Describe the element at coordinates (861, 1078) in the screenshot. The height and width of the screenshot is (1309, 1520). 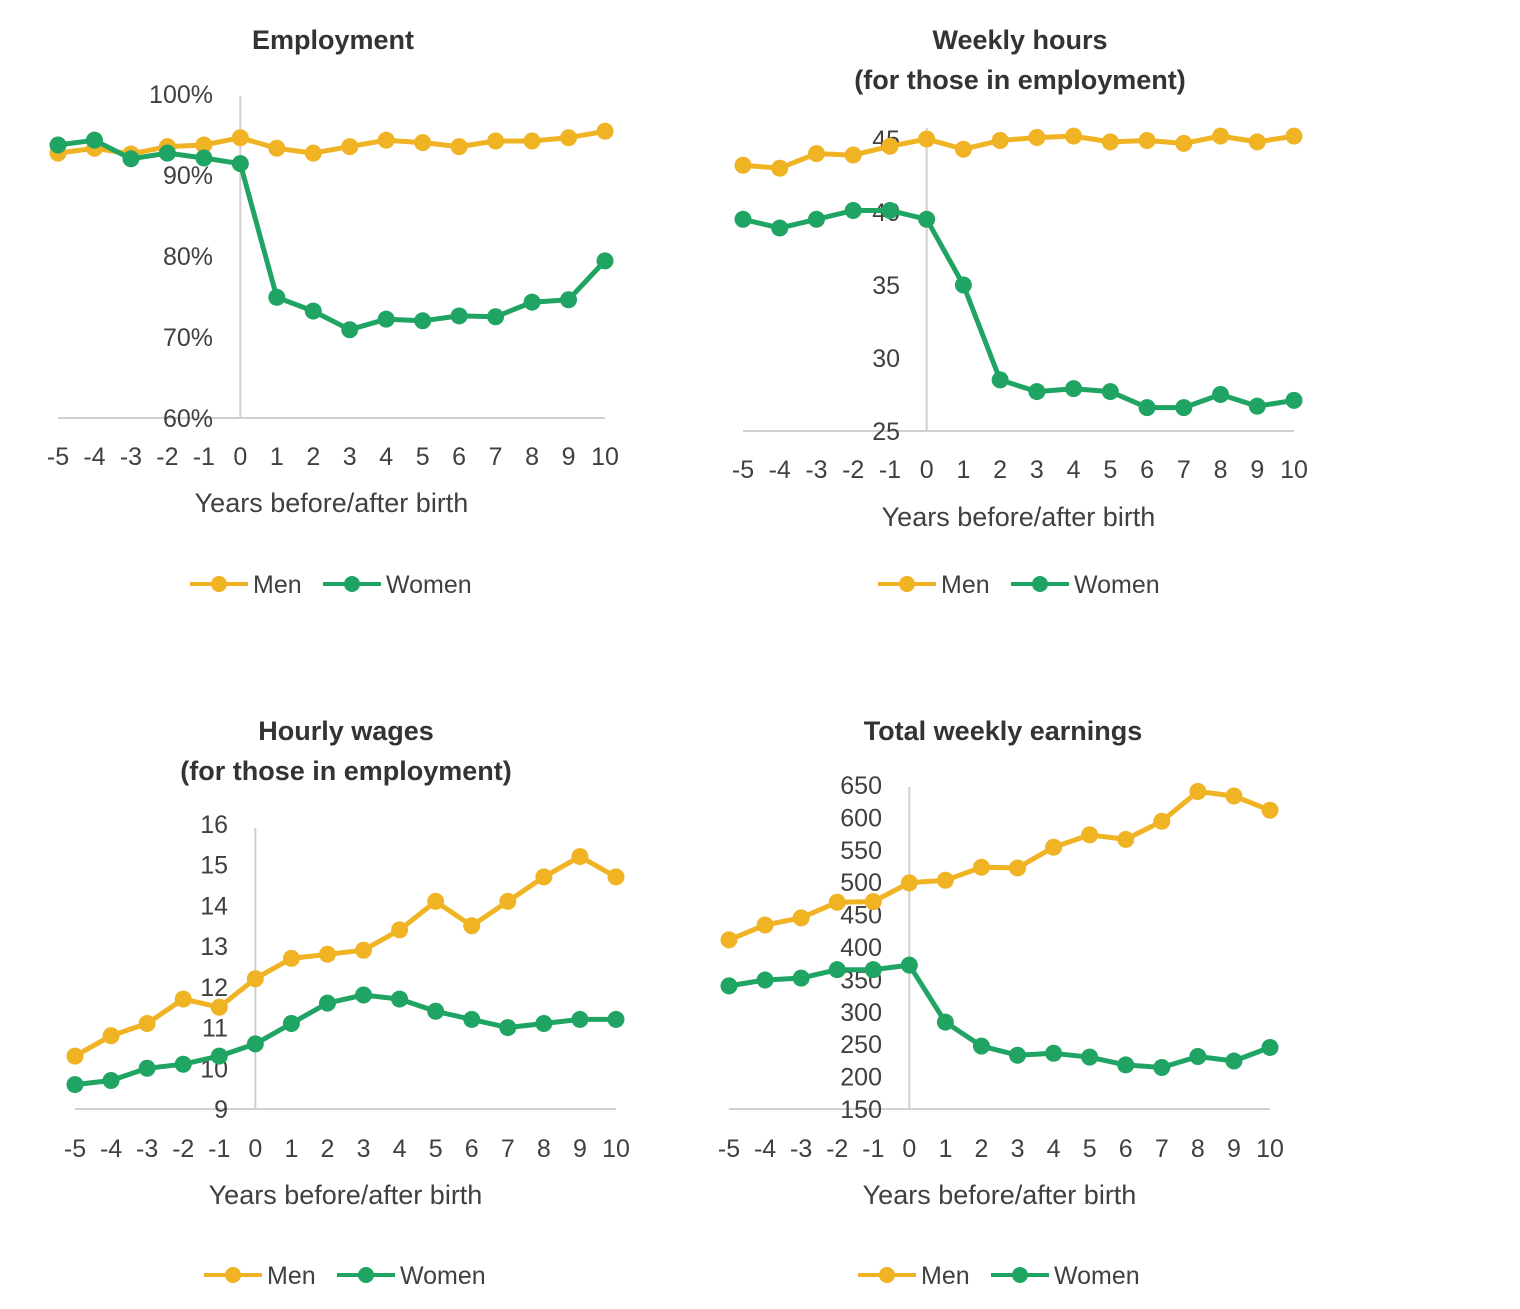
I see `y-tick-label: 200` at that location.